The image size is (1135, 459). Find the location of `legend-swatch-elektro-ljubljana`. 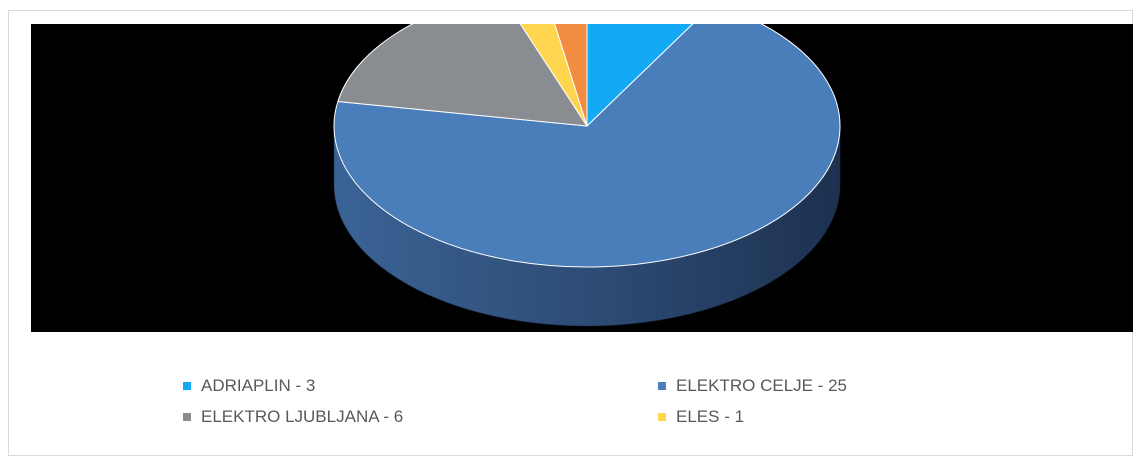

legend-swatch-elektro-ljubljana is located at coordinates (187, 417).